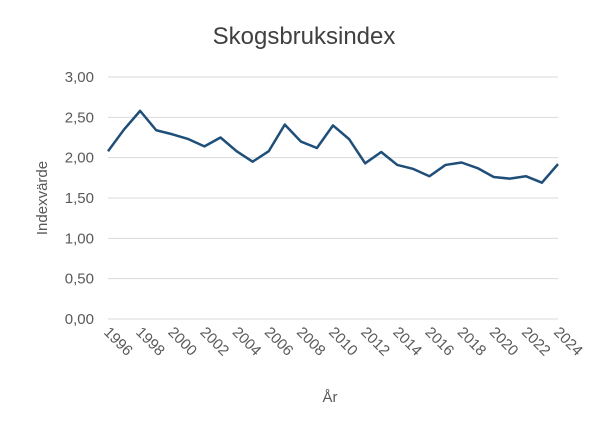 This screenshot has height=432, width=608. What do you see at coordinates (343, 342) in the screenshot?
I see `x-tick-label: 2010` at bounding box center [343, 342].